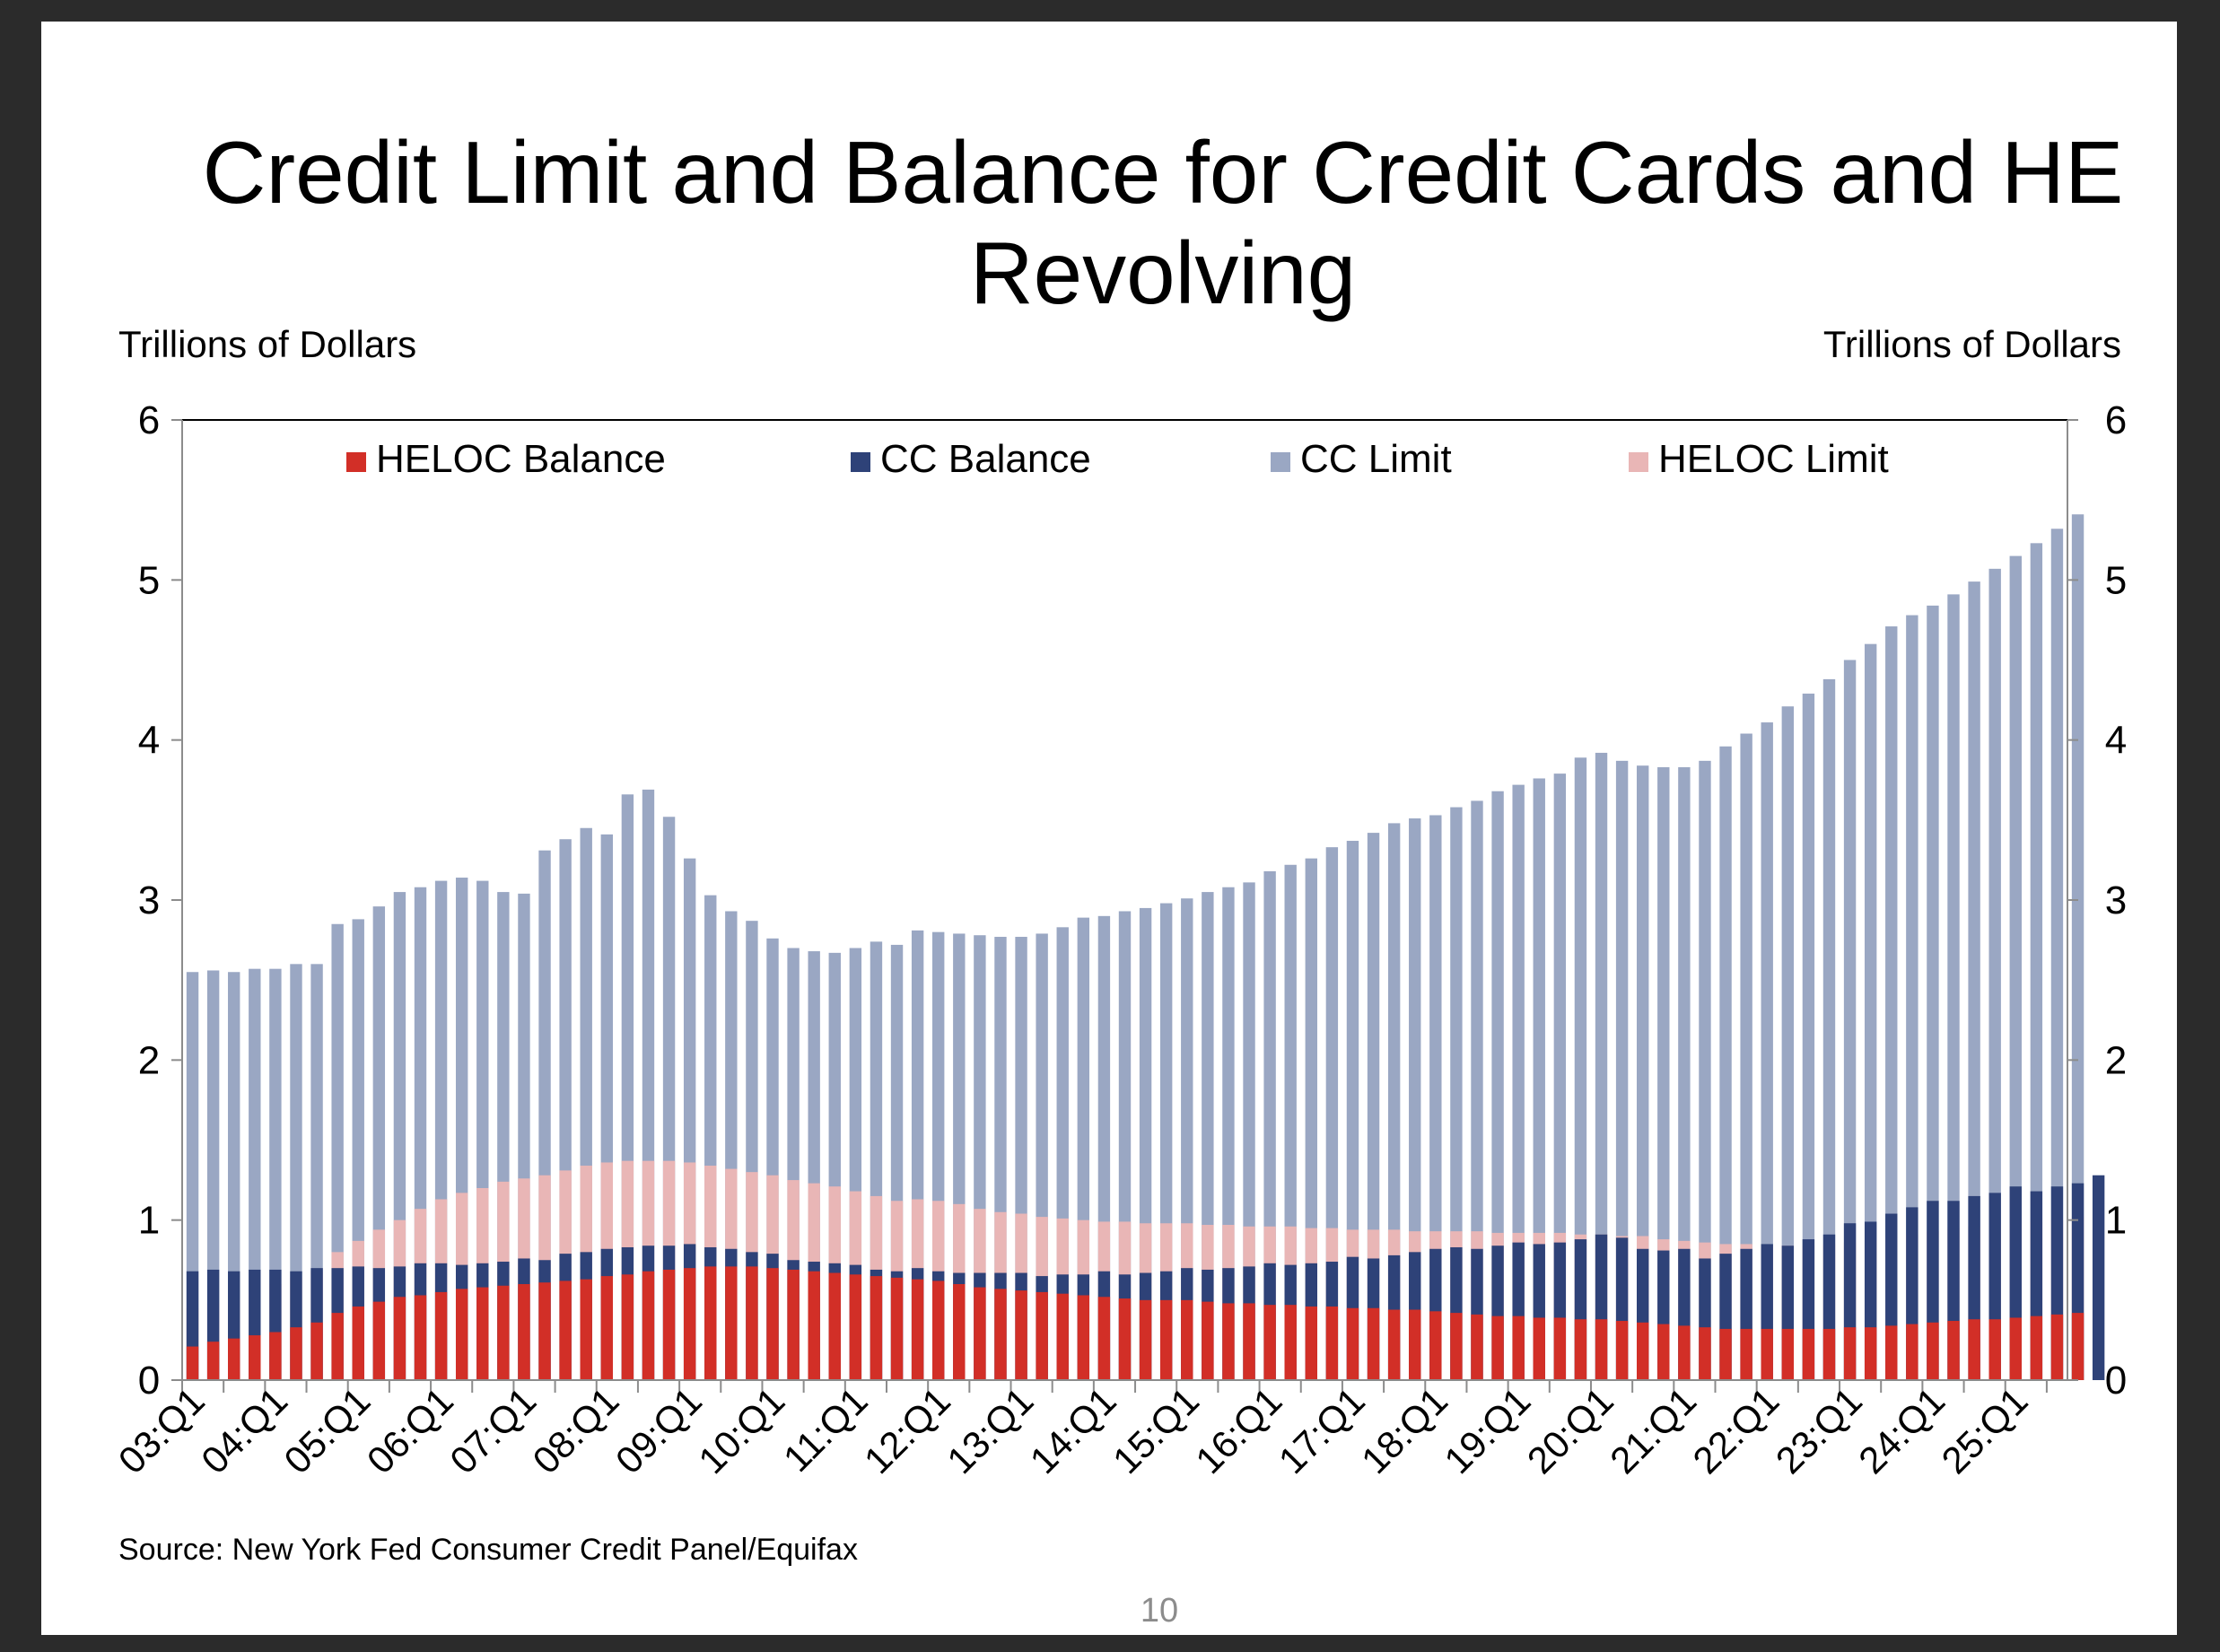  What do you see at coordinates (1985, 1430) in the screenshot?
I see `x-tick-label: 25:Q1` at bounding box center [1985, 1430].